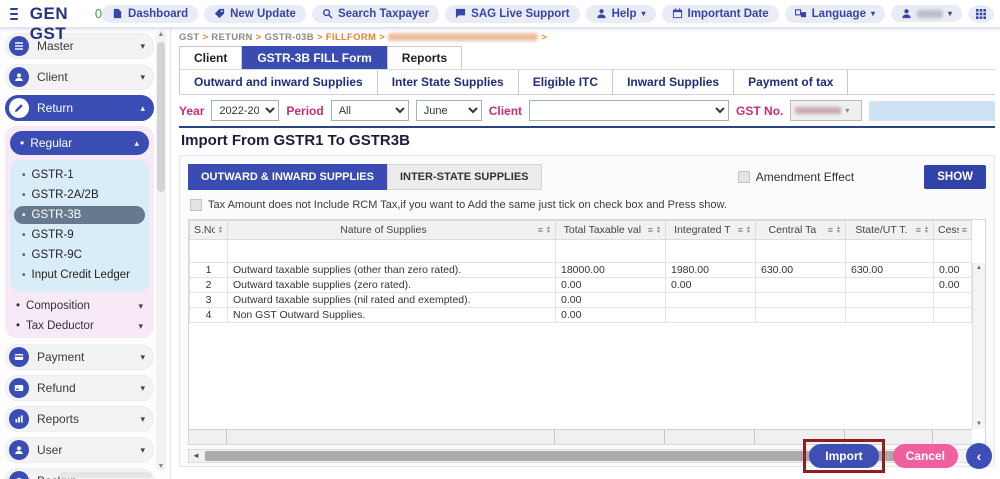 The image size is (1000, 479). Describe the element at coordinates (48, 235) in the screenshot. I see `sidebar-item-gstr-9: • GSTR-9` at that location.